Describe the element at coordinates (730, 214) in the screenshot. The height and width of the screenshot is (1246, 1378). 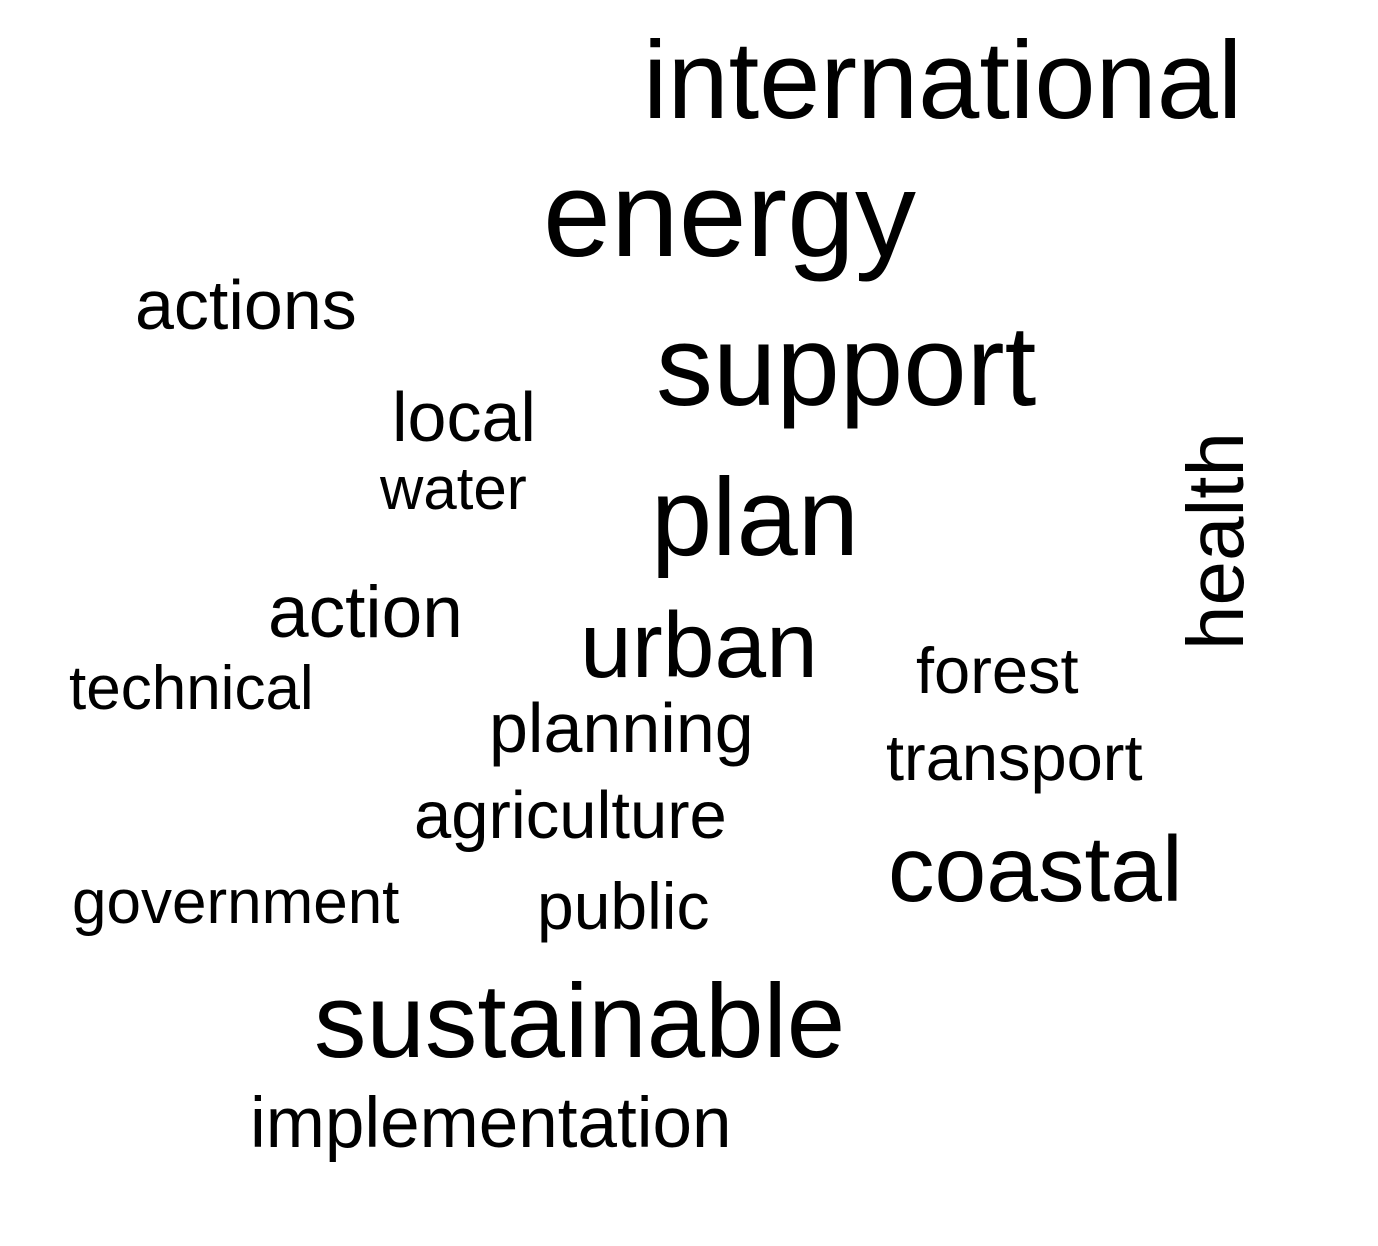
I see `word-energy: energy` at that location.